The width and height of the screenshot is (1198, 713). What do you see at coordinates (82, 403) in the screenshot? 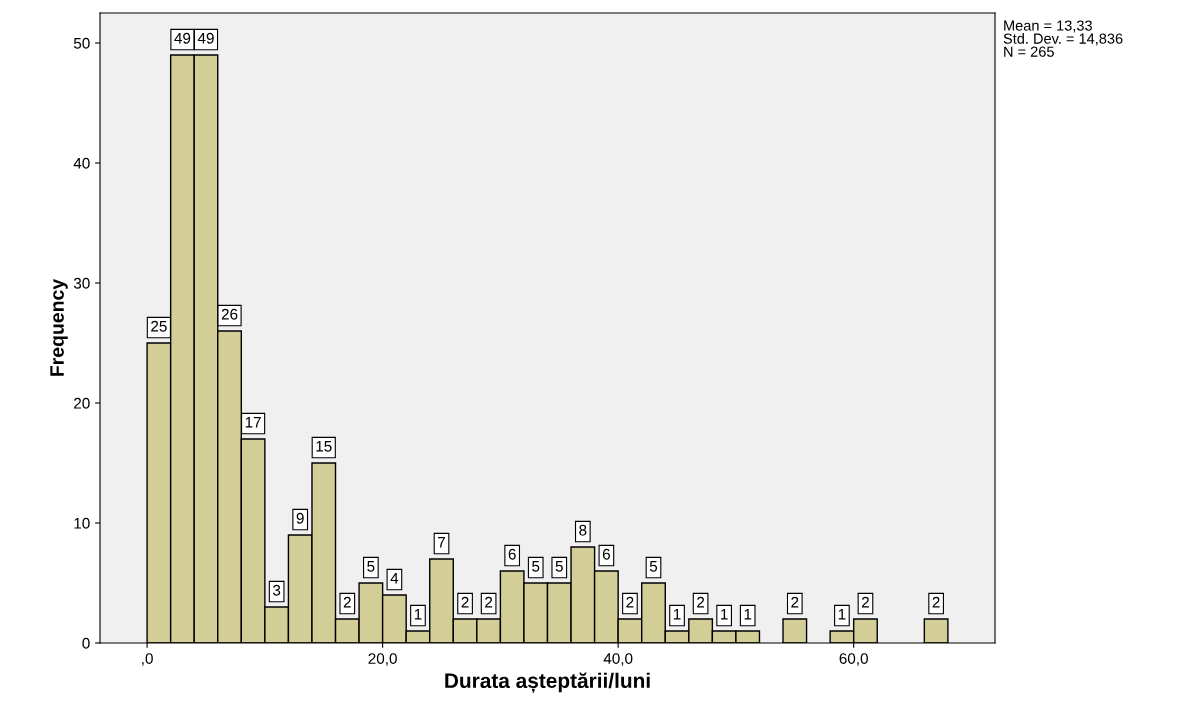
I see `y-tick-label: 20` at bounding box center [82, 403].